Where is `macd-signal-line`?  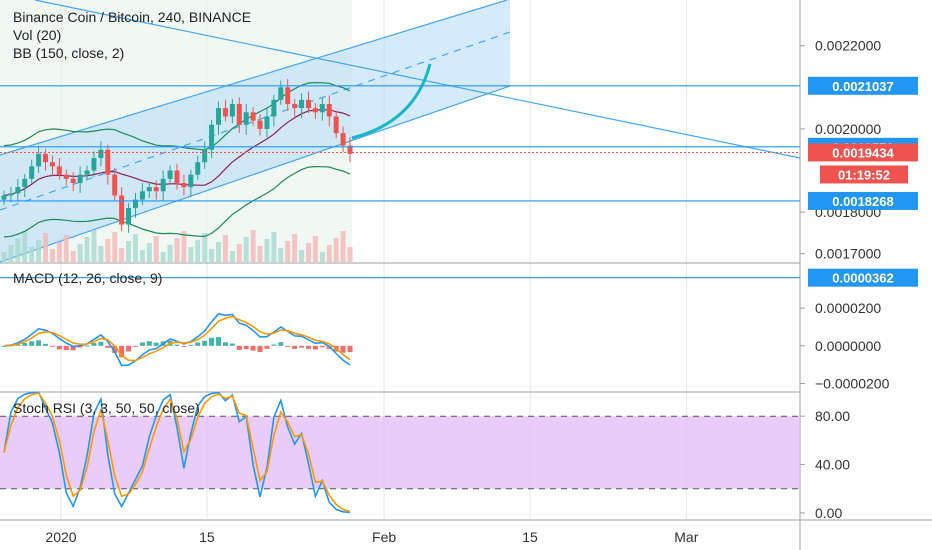 macd-signal-line is located at coordinates (177, 338).